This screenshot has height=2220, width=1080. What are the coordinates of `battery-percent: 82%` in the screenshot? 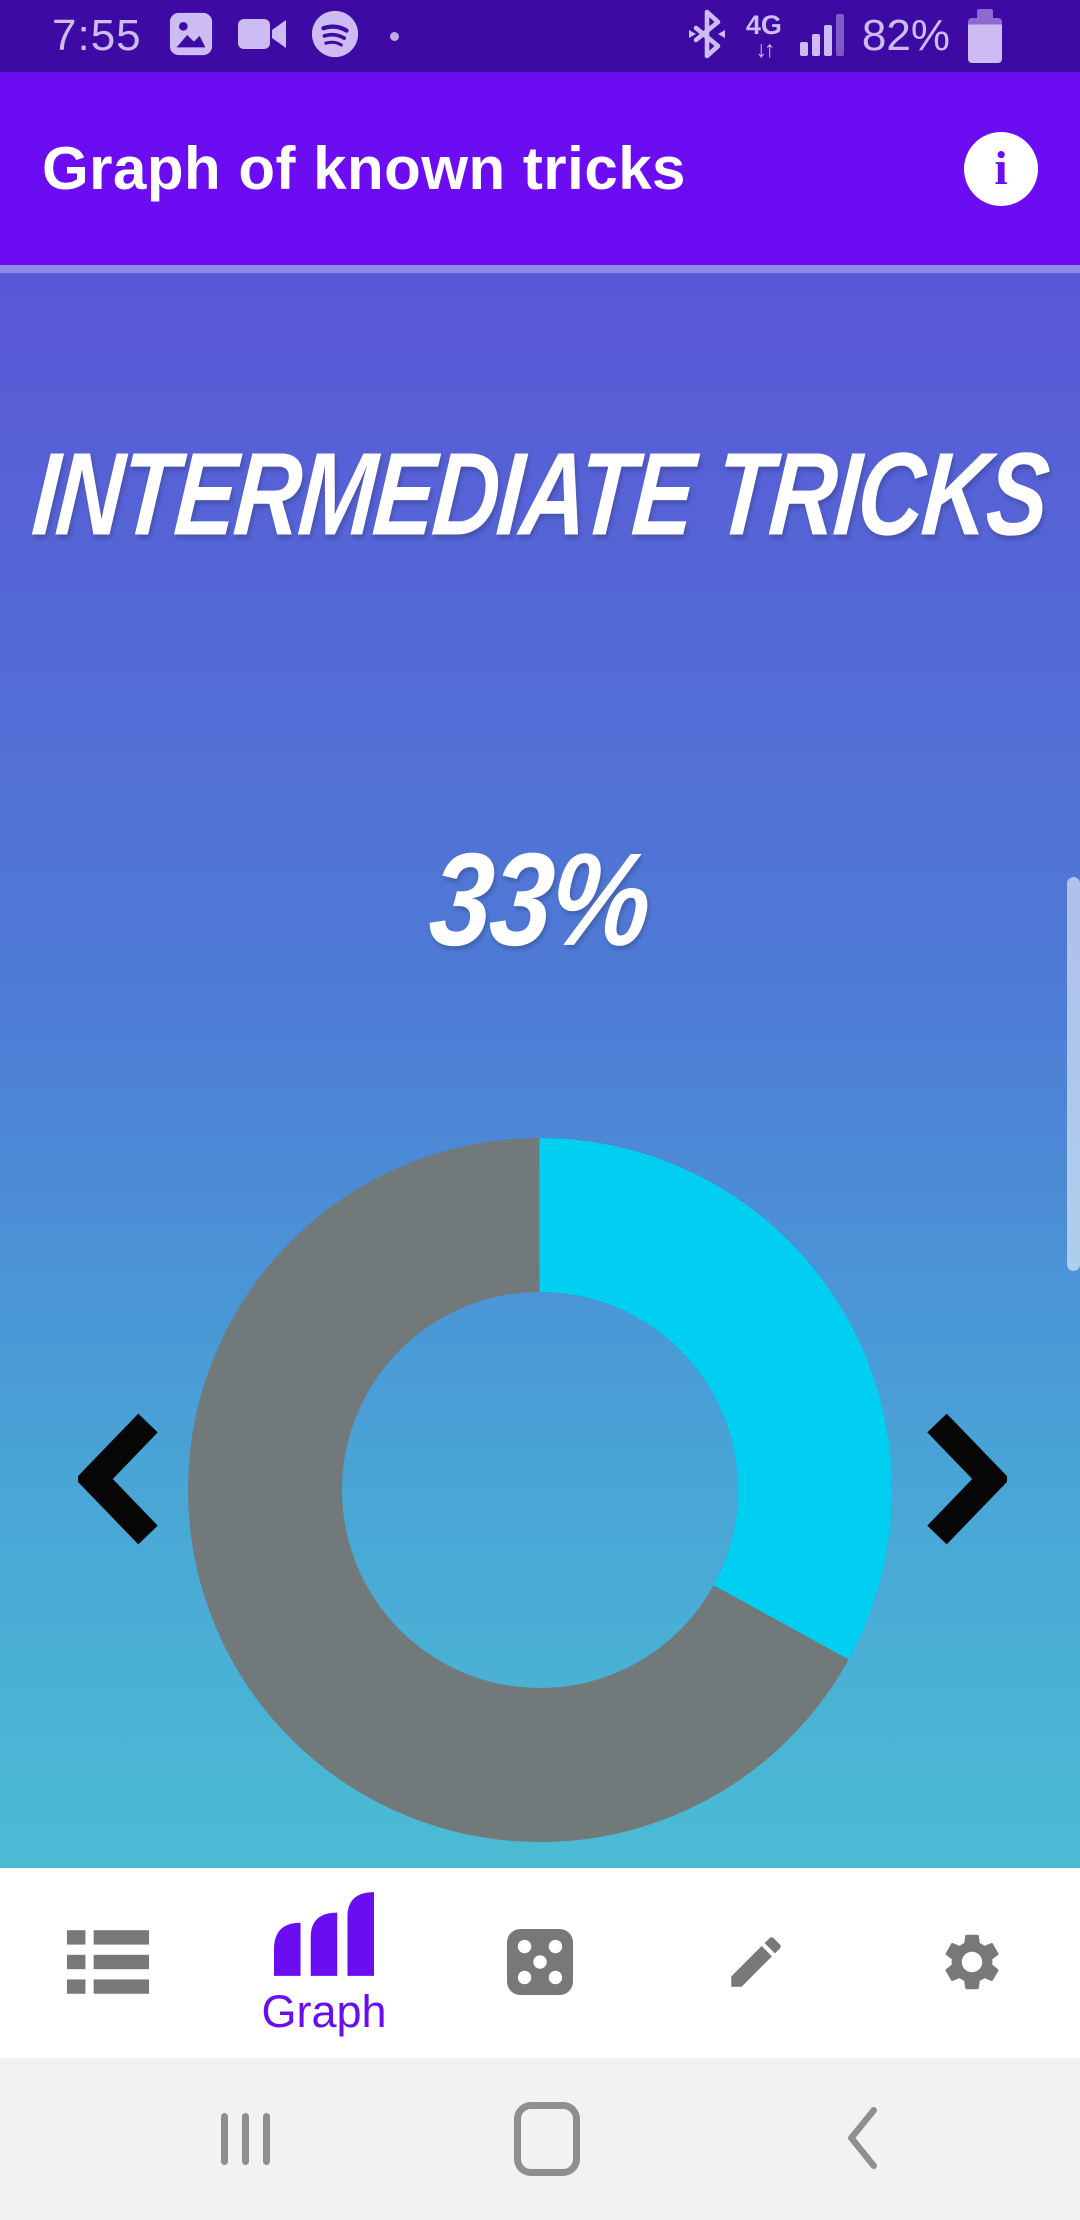 It's located at (905, 35).